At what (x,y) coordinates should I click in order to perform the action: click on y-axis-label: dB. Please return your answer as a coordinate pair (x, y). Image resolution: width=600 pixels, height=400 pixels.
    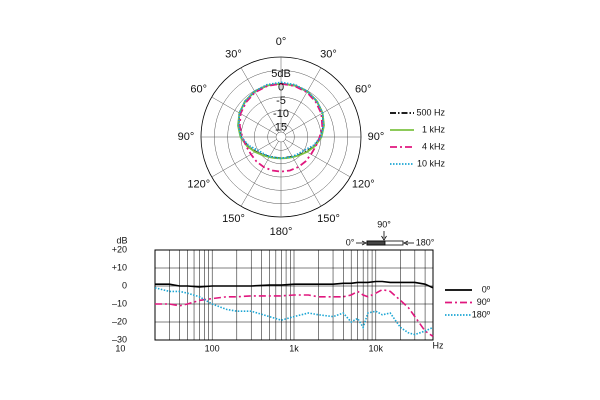
    Looking at the image, I should click on (121, 240).